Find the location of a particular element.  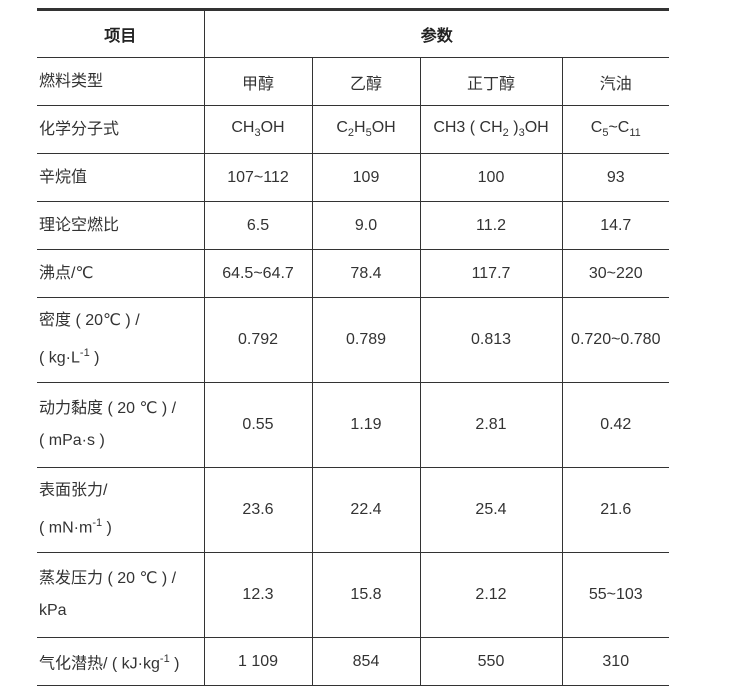

header-row: 项目 参数 is located at coordinates (353, 33).